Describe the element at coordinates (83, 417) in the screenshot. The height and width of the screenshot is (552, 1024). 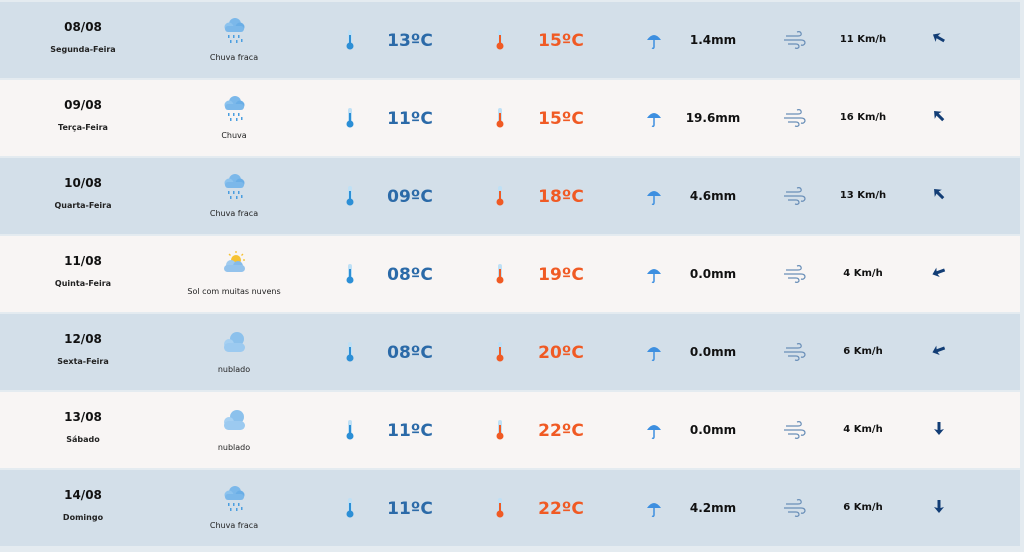
I see `date: 13/08` at that location.